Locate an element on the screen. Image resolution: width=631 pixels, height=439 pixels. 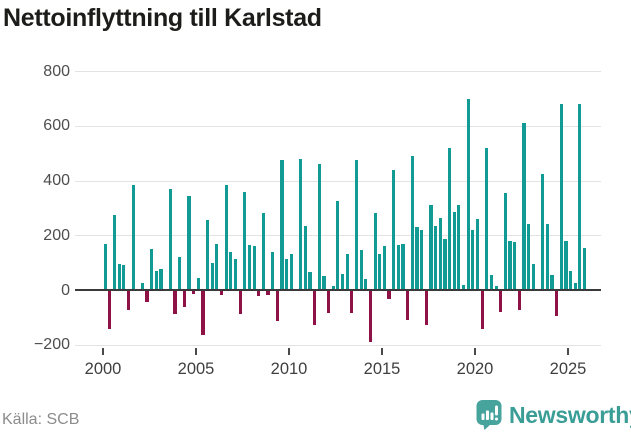
y-axis-tick-label: 400 is located at coordinates (56, 181).